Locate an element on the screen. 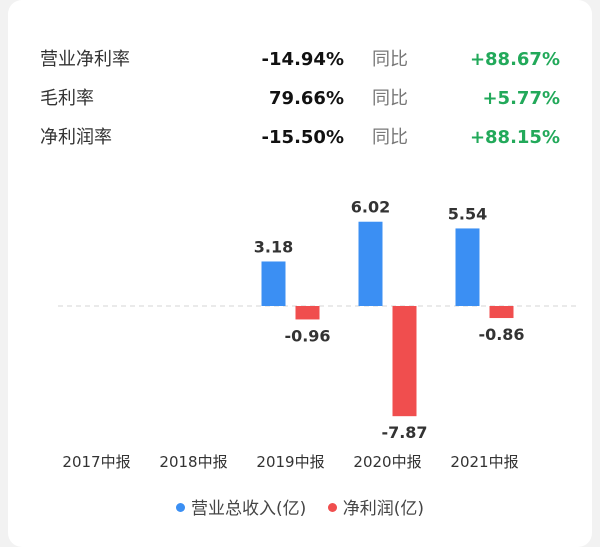 This screenshot has height=547, width=600. revenue-label-3: 6.02 is located at coordinates (370, 207).